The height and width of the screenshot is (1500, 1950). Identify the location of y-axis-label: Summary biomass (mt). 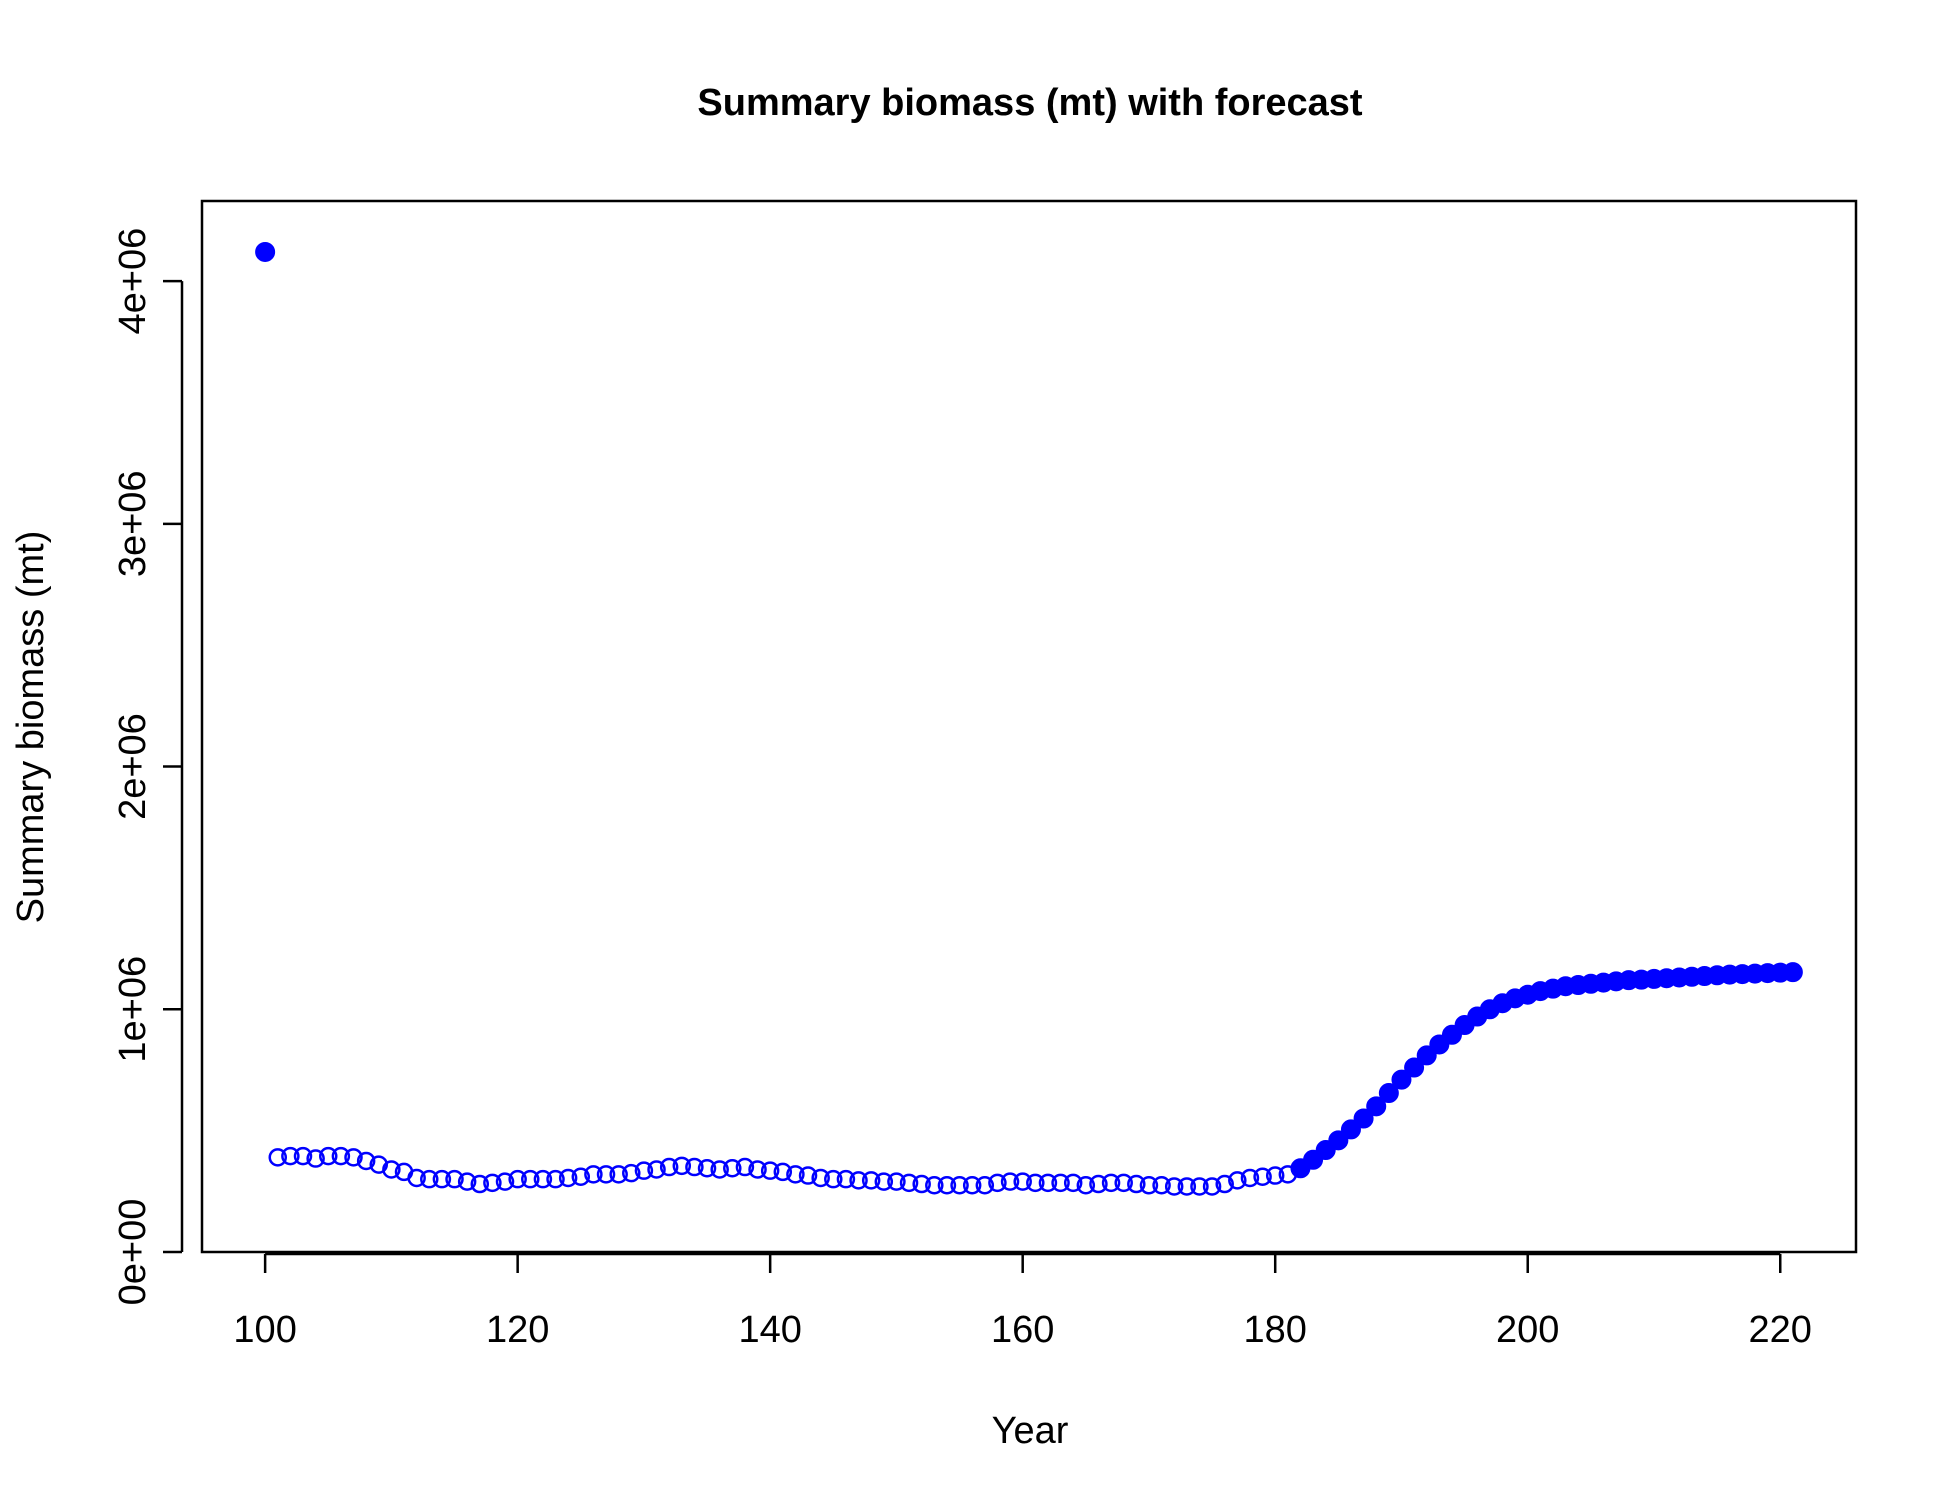
(31, 727).